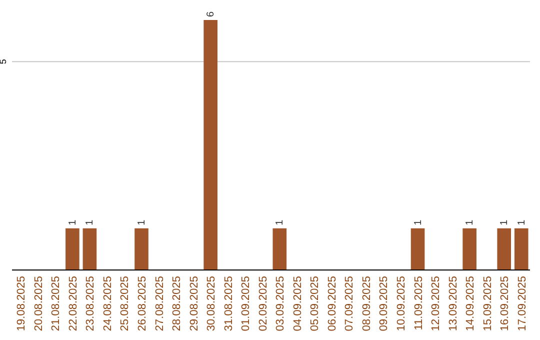 The width and height of the screenshot is (540, 340). Describe the element at coordinates (436, 304) in the screenshot. I see `x-tick-label: 12.09.2025` at that location.